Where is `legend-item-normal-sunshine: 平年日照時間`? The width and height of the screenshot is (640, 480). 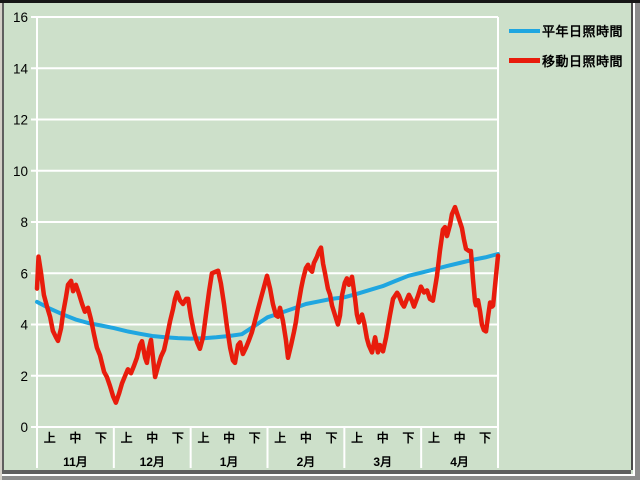
legend-item-normal-sunshine: 平年日照時間 is located at coordinates (566, 30).